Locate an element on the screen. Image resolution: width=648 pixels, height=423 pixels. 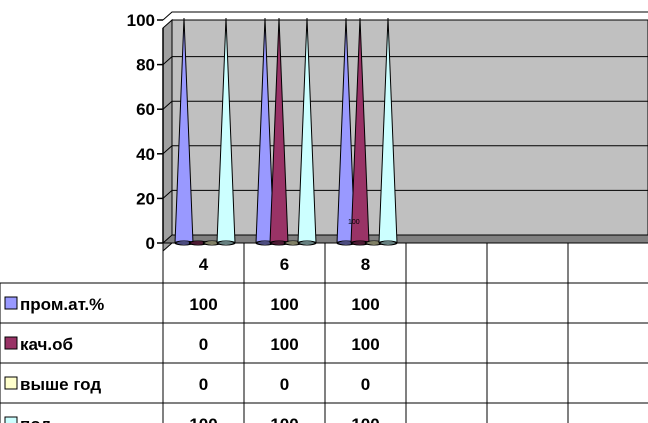
series-name: пром.ат.% is located at coordinates (62, 304).